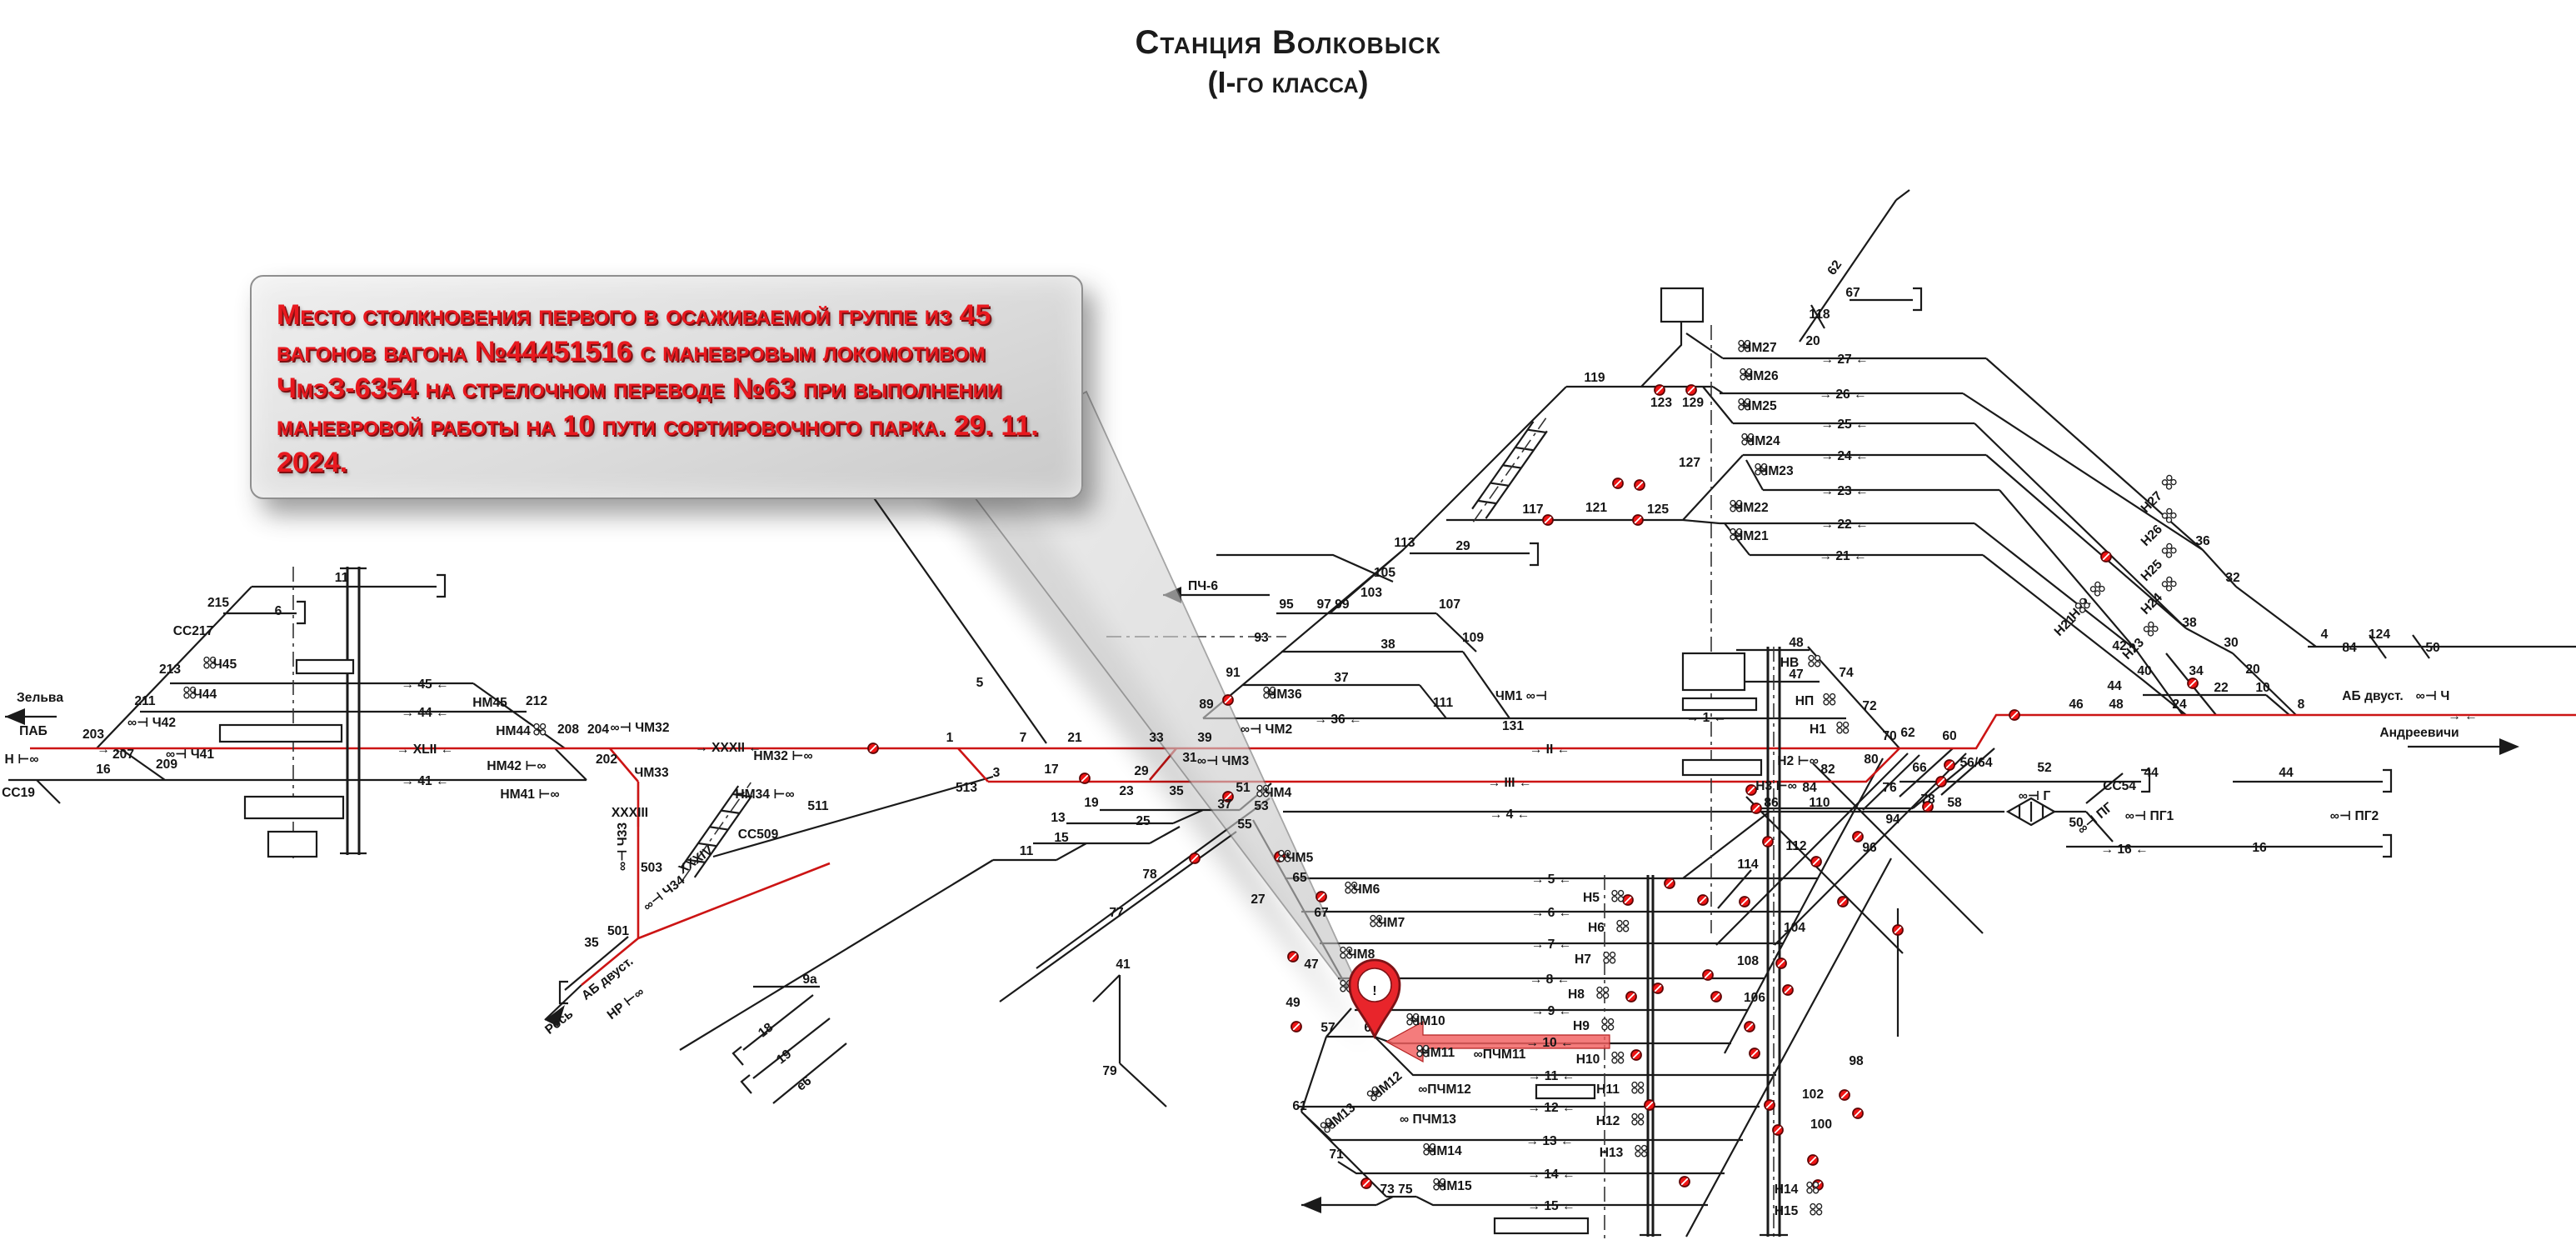 The height and width of the screenshot is (1250, 2576). What do you see at coordinates (966, 788) in the screenshot?
I see `svg-text: 513` at bounding box center [966, 788].